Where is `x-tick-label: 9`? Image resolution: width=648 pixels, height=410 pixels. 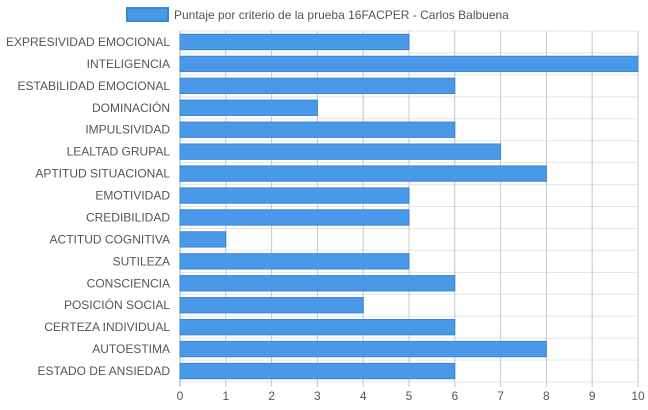
x-tick-label: 9 is located at coordinates (592, 396).